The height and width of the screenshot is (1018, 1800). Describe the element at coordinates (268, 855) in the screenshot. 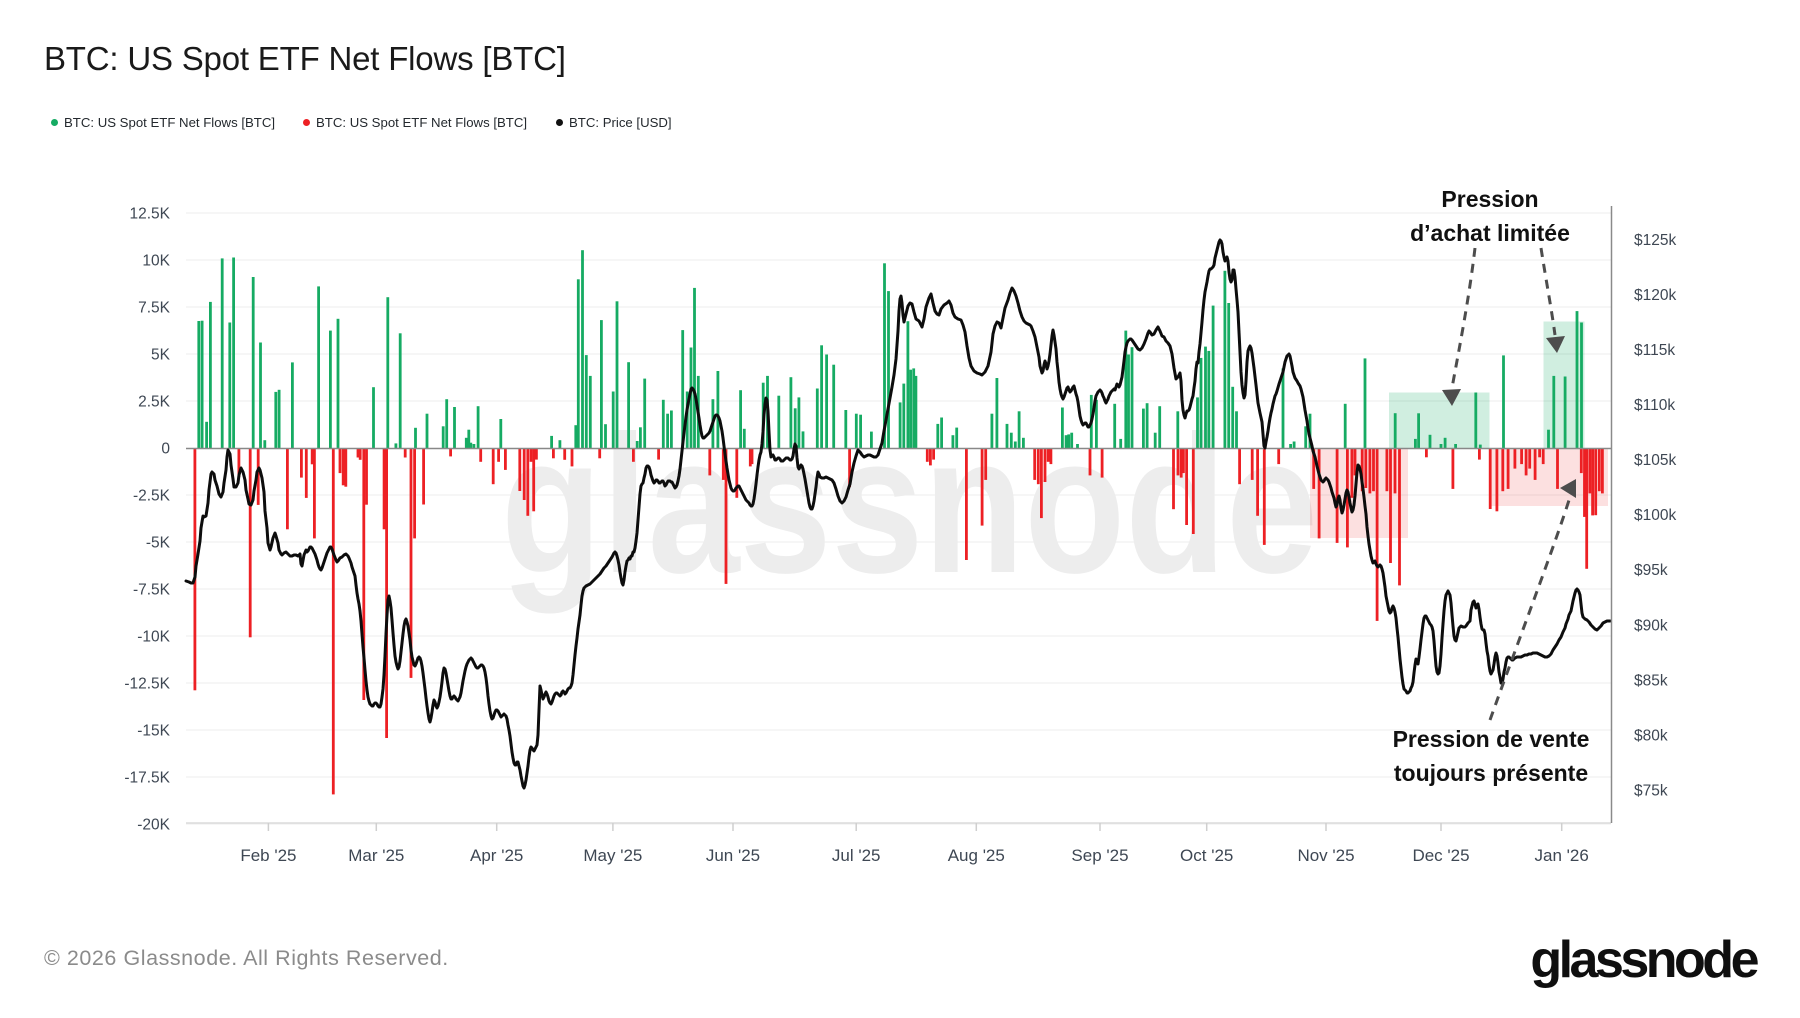

I see `svg-text: Feb '25` at that location.